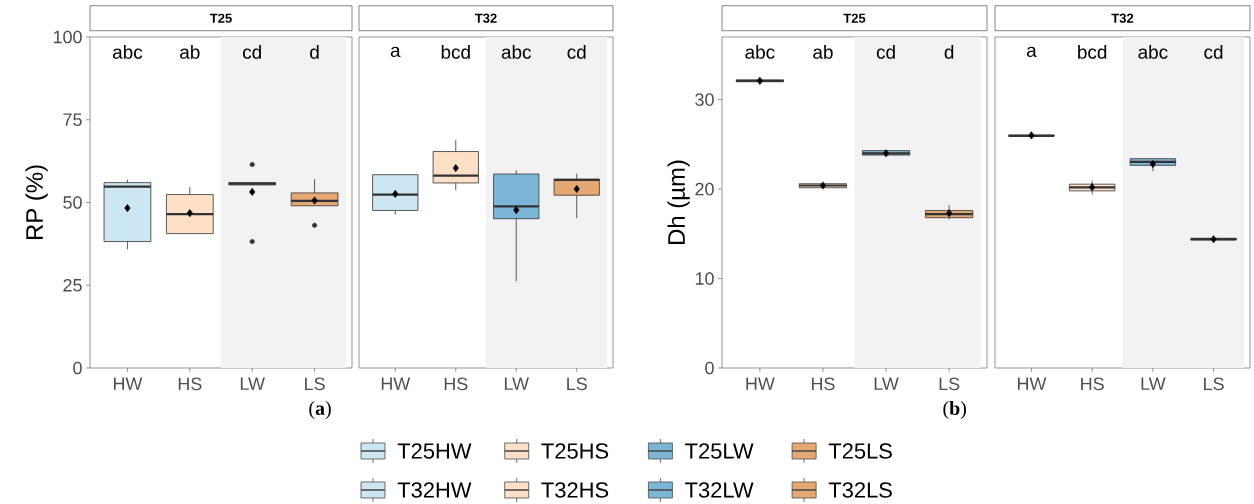  Describe the element at coordinates (860, 451) in the screenshot. I see `legend-label: T25LS` at that location.